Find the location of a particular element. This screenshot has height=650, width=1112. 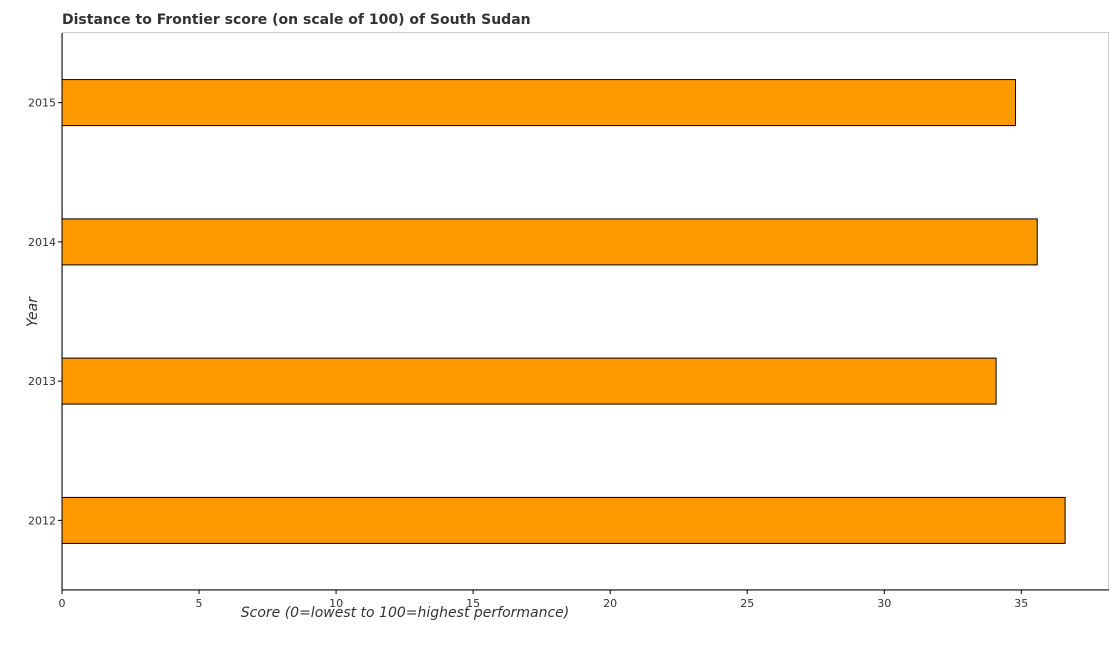

x-axis-ticks: 0 5 10 15 20 25 30 35 is located at coordinates (543, 600).